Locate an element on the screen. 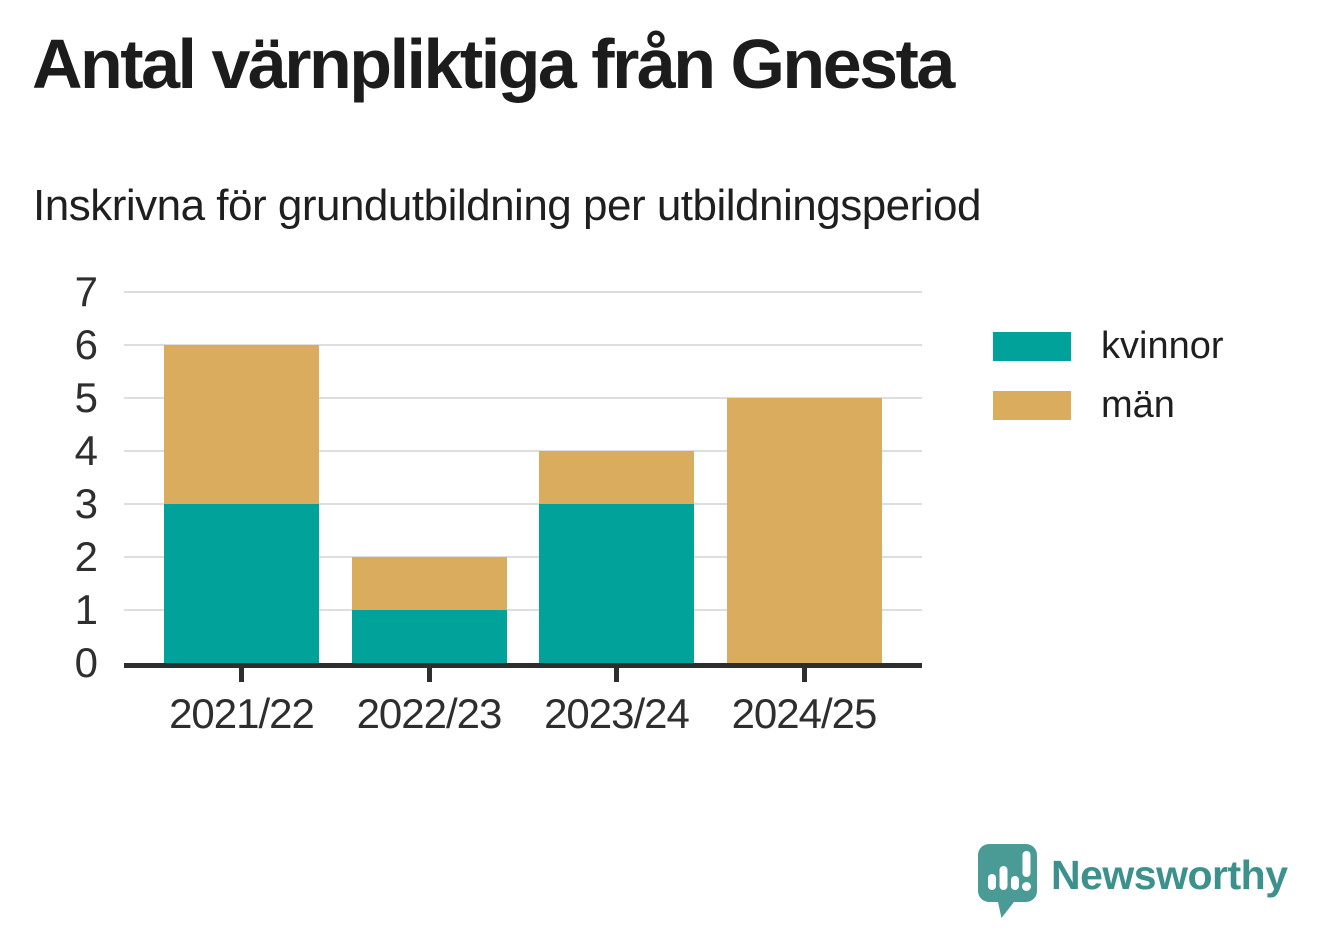 The height and width of the screenshot is (939, 1322). legend: kvinnor män is located at coordinates (1108, 375).